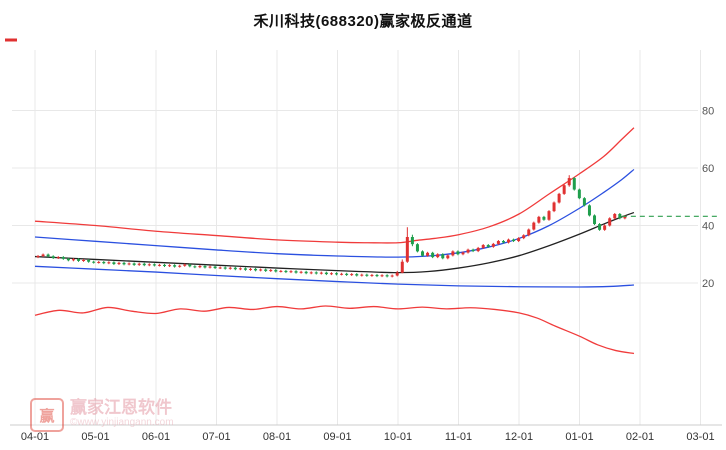 The height and width of the screenshot is (450, 726). Describe the element at coordinates (708, 112) in the screenshot. I see `y-axis-label: 80` at that location.